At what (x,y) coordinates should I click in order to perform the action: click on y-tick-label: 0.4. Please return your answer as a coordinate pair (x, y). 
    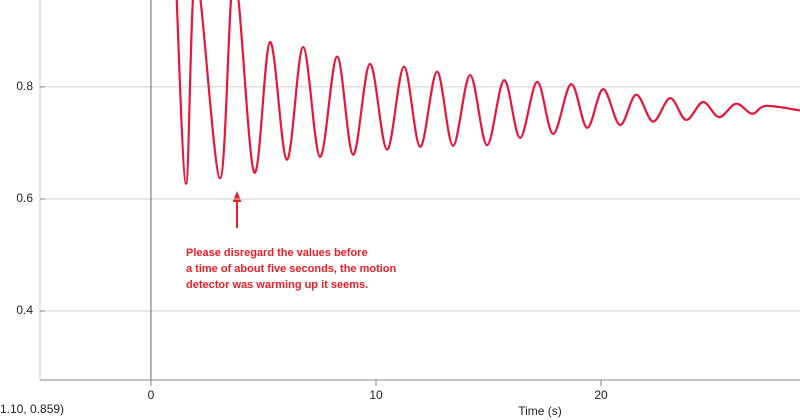
    Looking at the image, I should click on (24, 310).